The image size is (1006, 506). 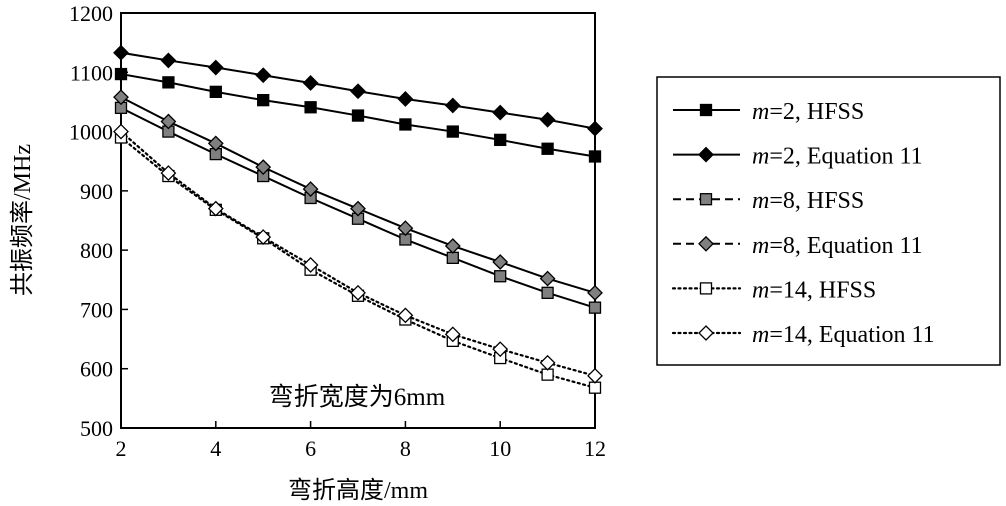 I want to click on x-tick-label: 4, so click(x=215, y=448).